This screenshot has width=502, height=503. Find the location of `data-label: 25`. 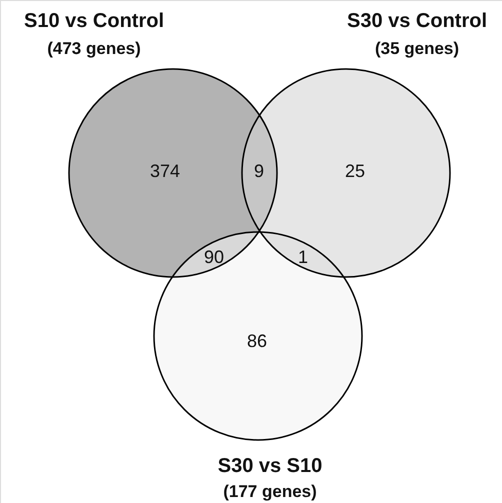

data-label: 25 is located at coordinates (355, 171).